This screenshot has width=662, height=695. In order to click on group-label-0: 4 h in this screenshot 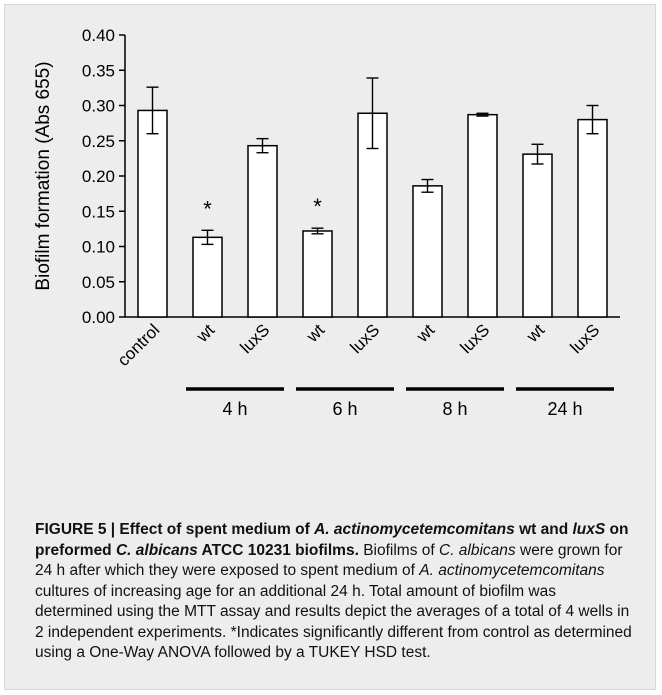, I will do `click(234, 409)`.